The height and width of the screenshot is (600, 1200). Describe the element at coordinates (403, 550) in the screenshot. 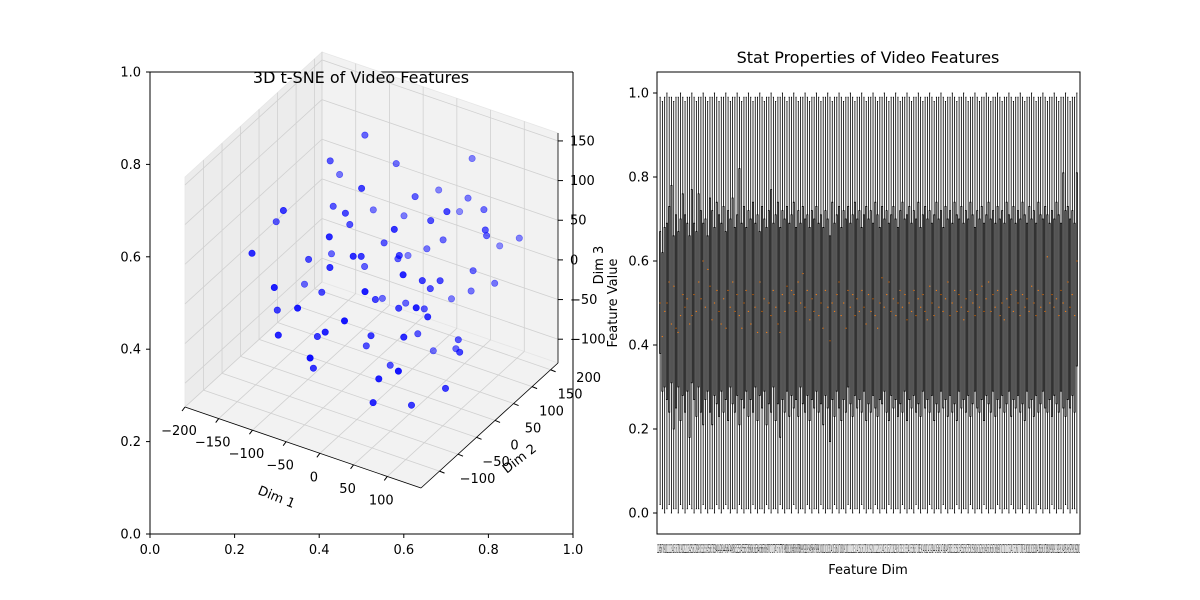

I see `frame-x-tick-label: 0.6` at that location.